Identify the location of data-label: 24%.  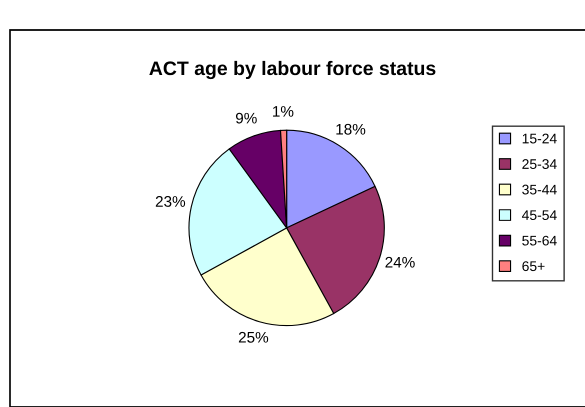
(400, 262).